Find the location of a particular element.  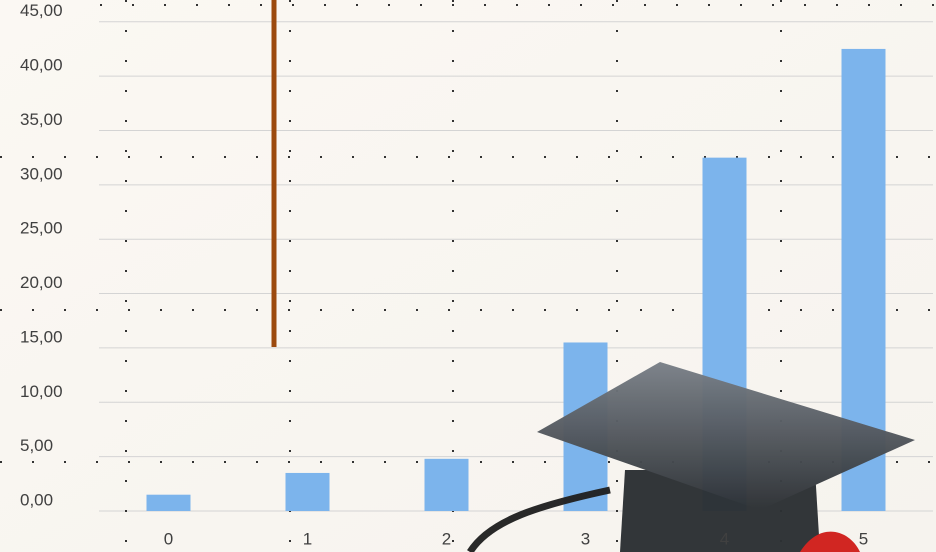

y-tick-label: 30,00 is located at coordinates (41, 173).